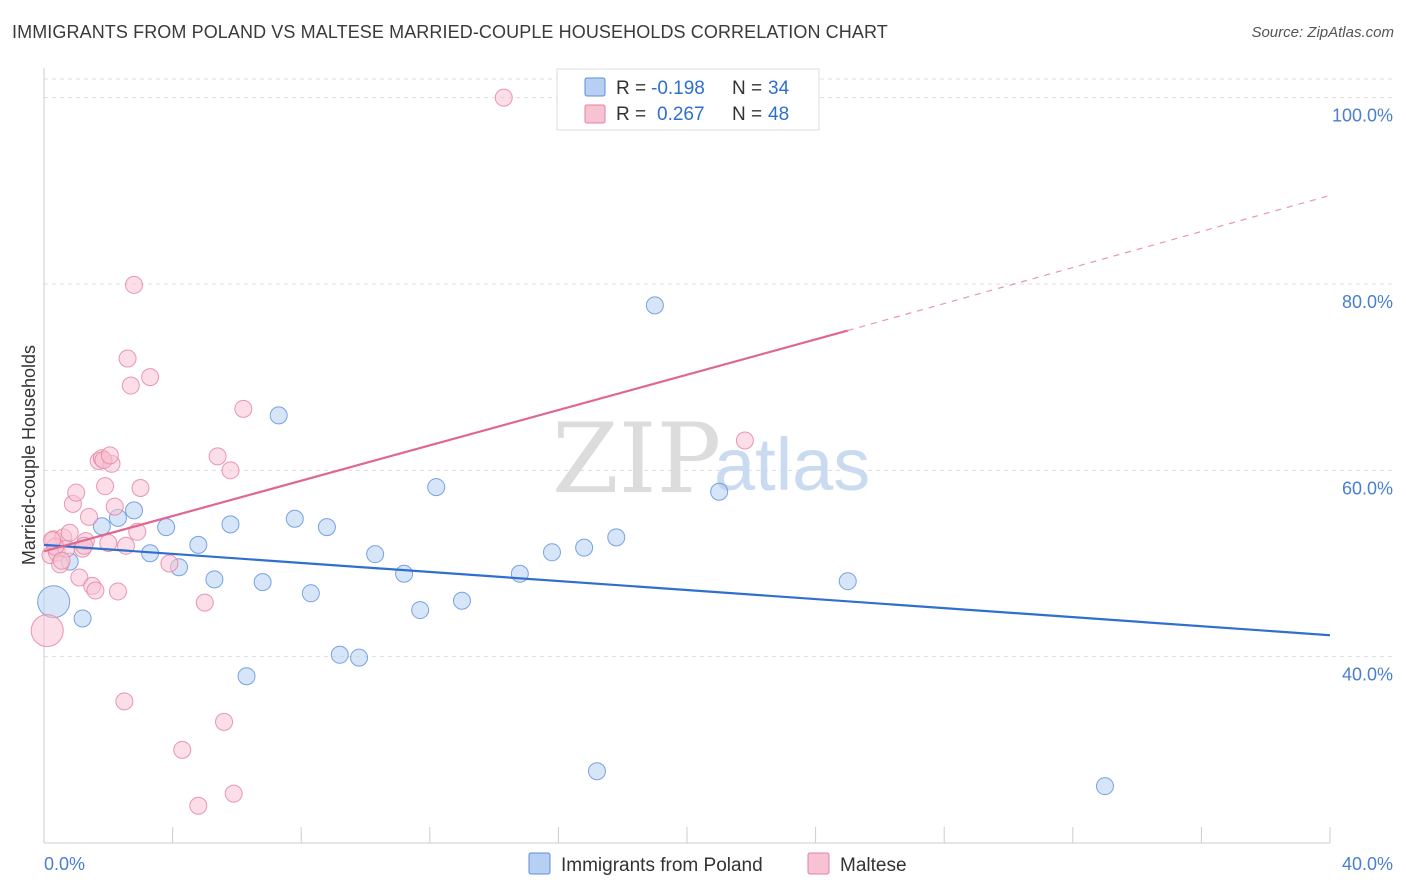 Image resolution: width=1406 pixels, height=892 pixels. What do you see at coordinates (446, 441) in the screenshot?
I see `trend-line-maltese` at bounding box center [446, 441].